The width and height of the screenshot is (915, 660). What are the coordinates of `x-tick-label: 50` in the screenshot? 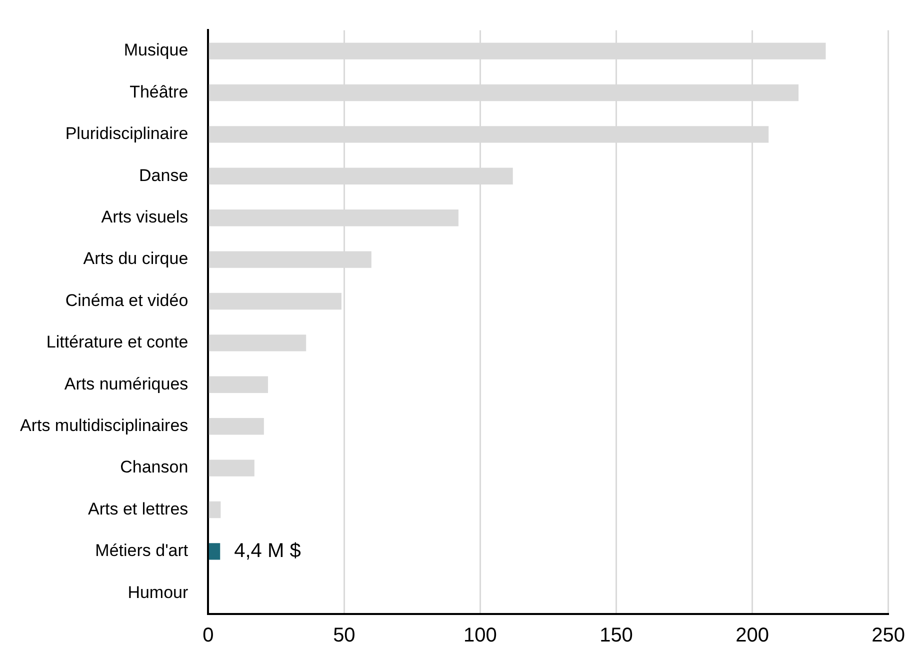 It's located at (344, 635).